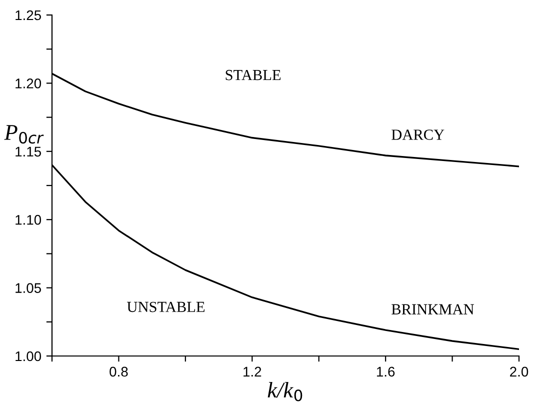 This screenshot has height=406, width=533. I want to click on y-tick-label: 1.15, so click(29, 151).